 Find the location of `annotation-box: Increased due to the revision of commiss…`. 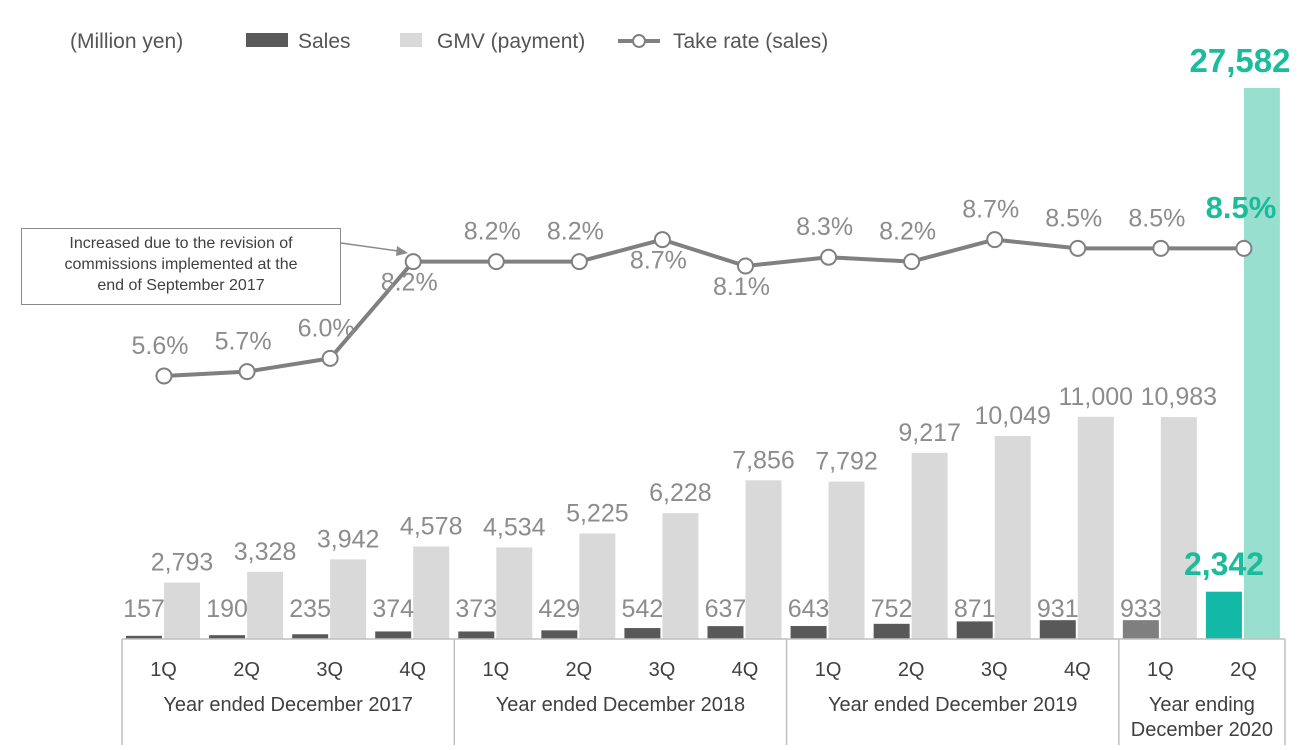

annotation-box: Increased due to the revision of commiss… is located at coordinates (181, 266).